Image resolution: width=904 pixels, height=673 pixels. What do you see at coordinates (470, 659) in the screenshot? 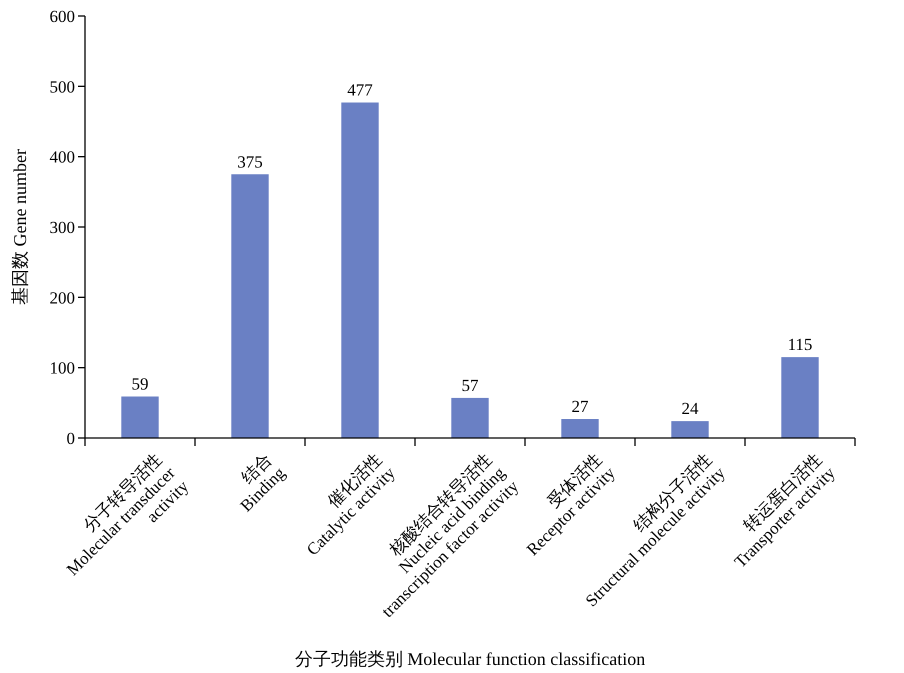
I see `x-axis-title: 分子功能类别 Molecular function classification` at bounding box center [470, 659].